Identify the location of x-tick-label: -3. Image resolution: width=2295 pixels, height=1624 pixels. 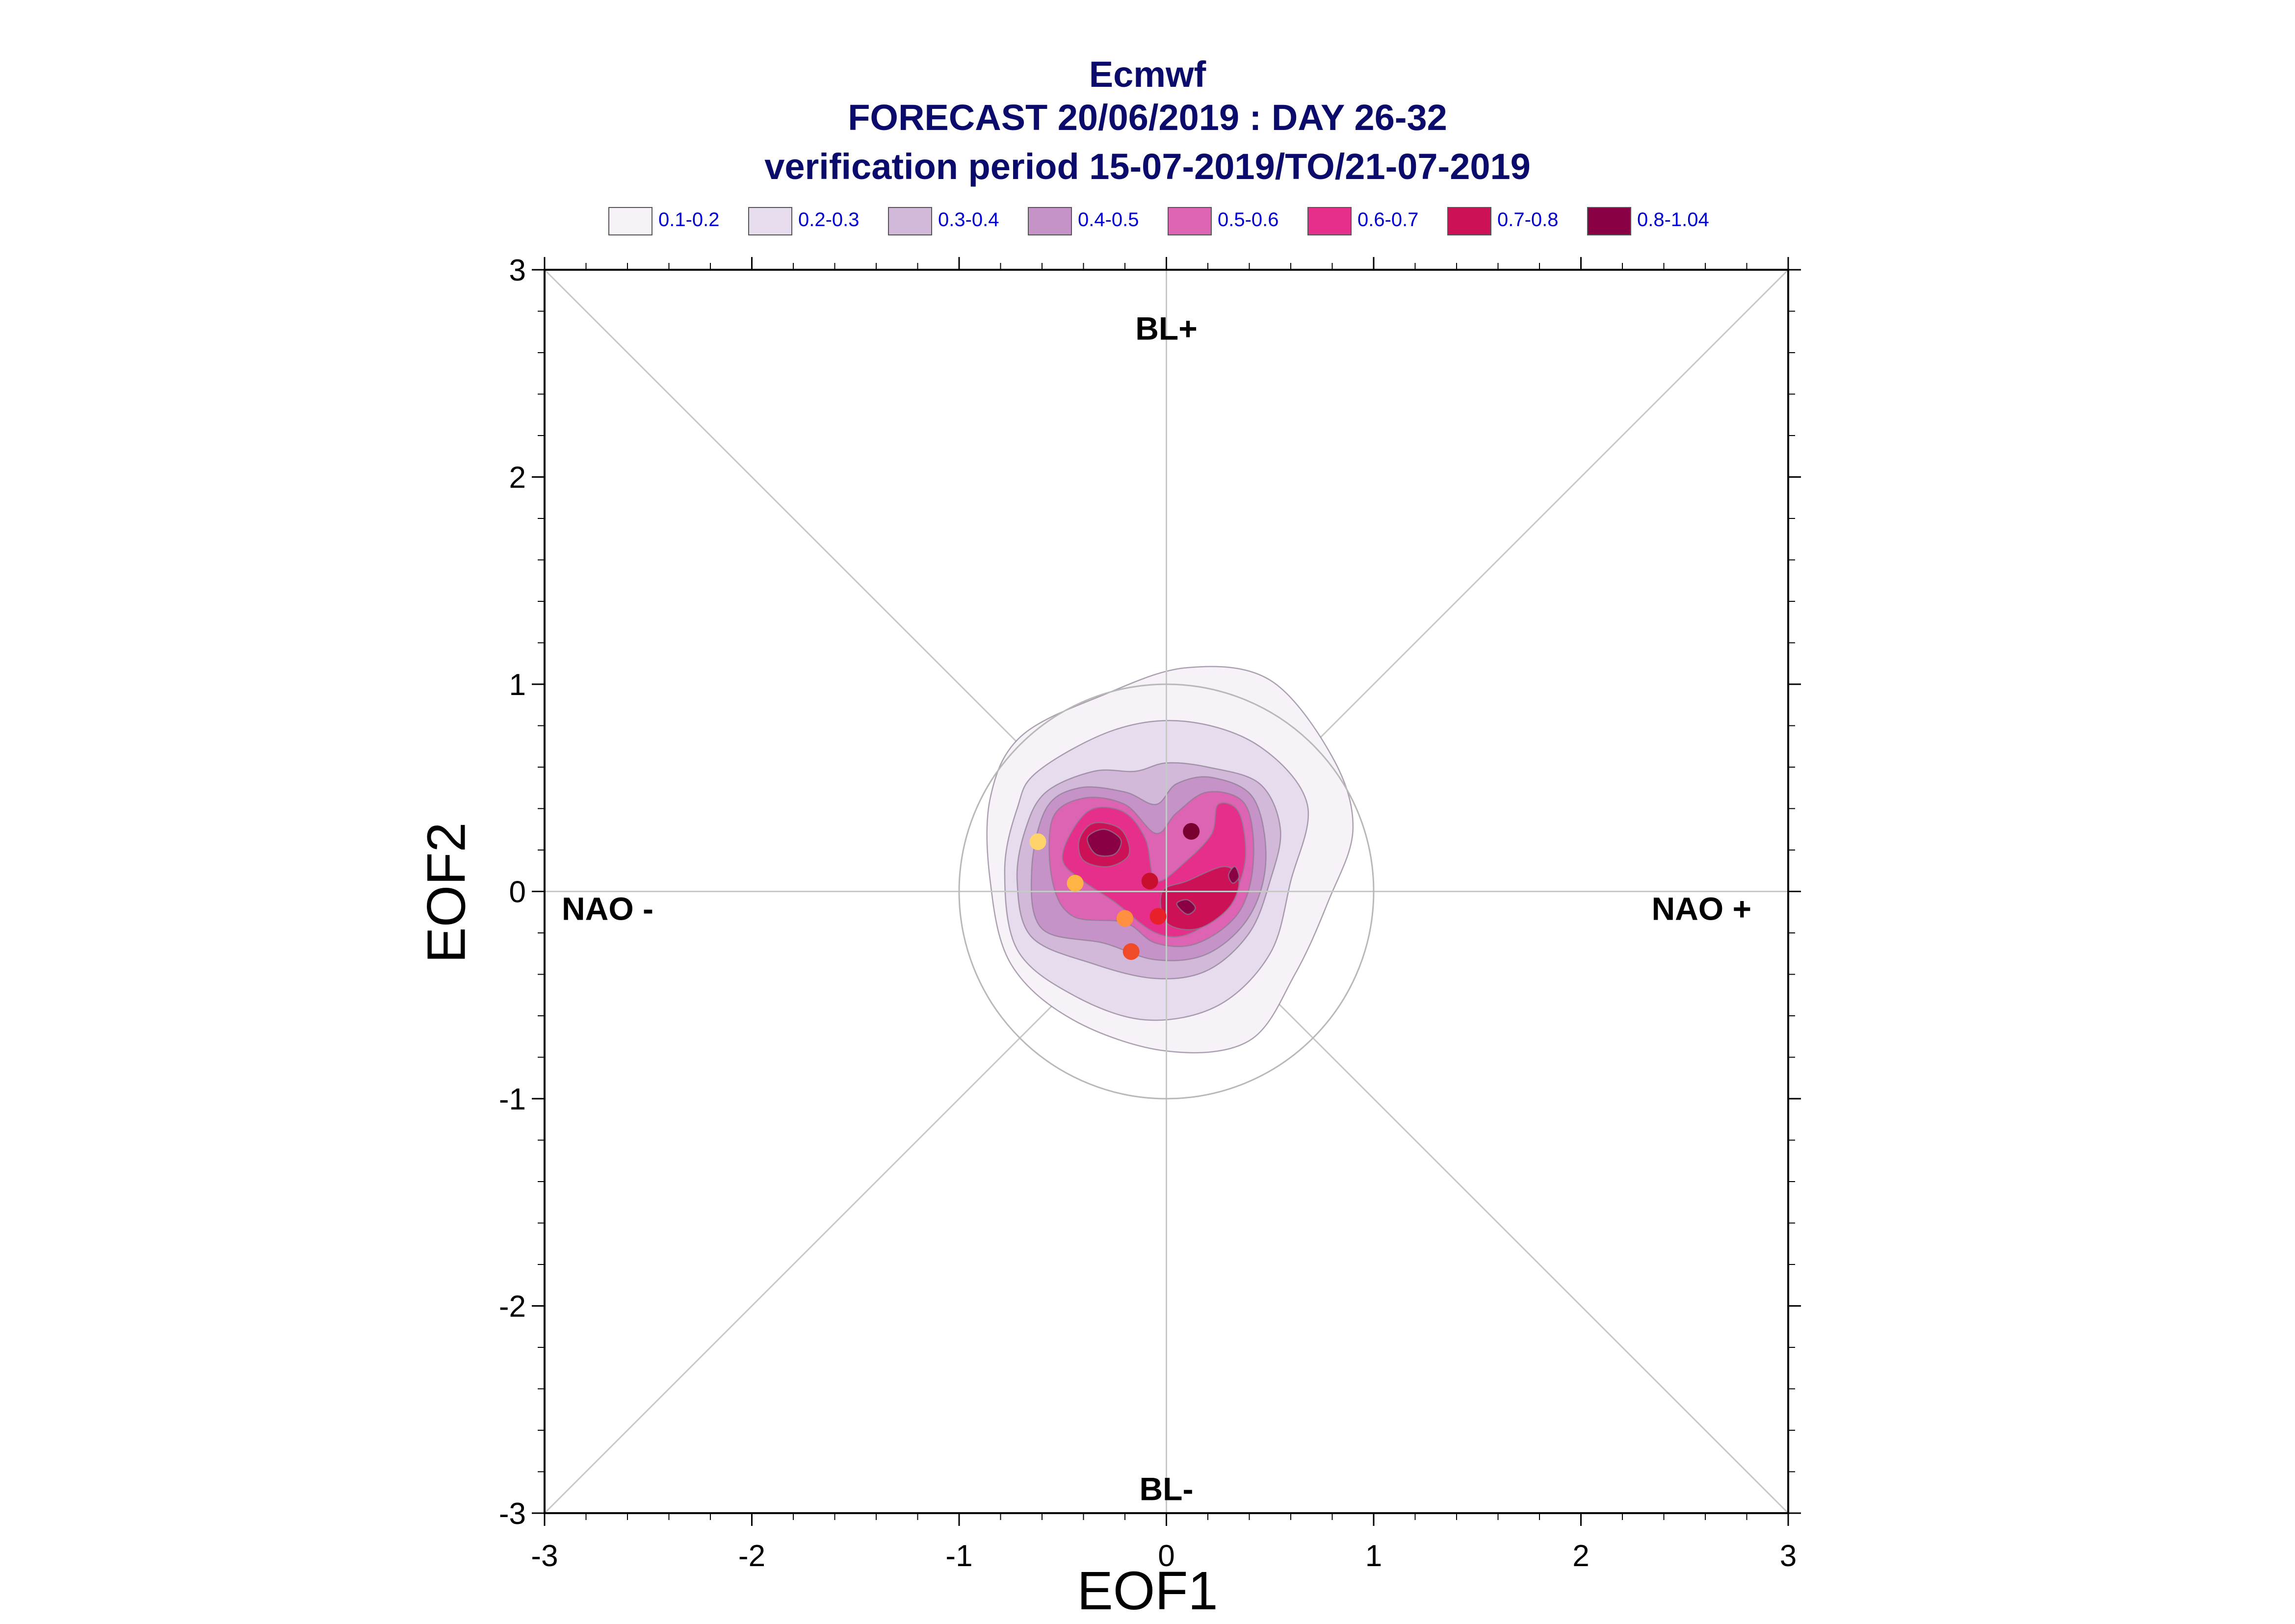
(544, 1556).